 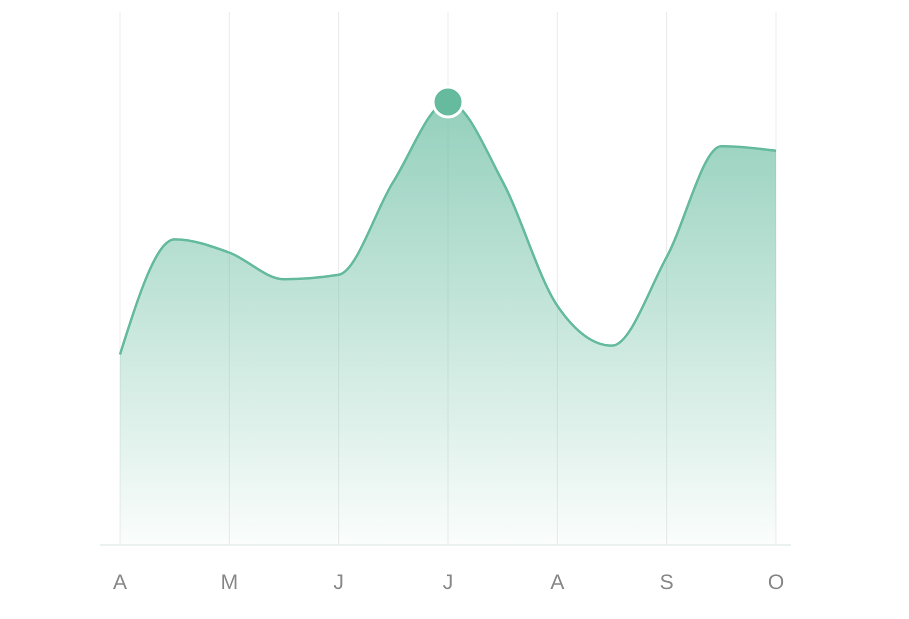 I want to click on x-tick-label: O, so click(x=776, y=582).